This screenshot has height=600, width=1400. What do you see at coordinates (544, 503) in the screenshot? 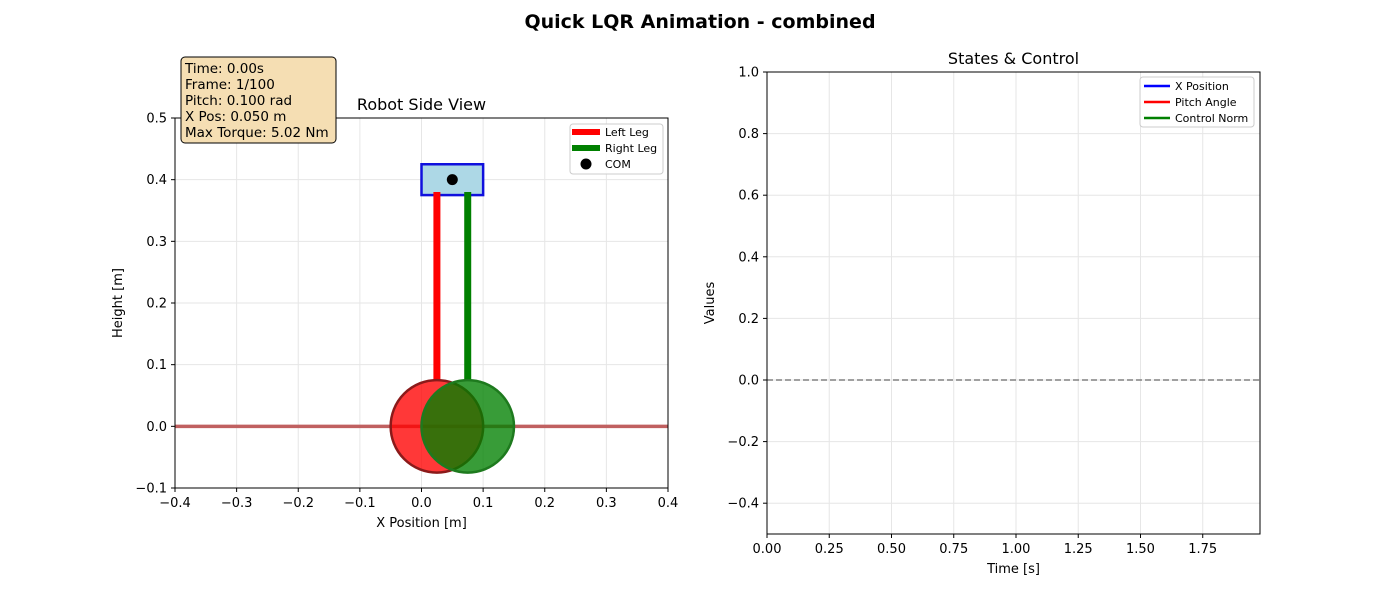
I see `robot-view-xtick-label: 0.2` at bounding box center [544, 503].